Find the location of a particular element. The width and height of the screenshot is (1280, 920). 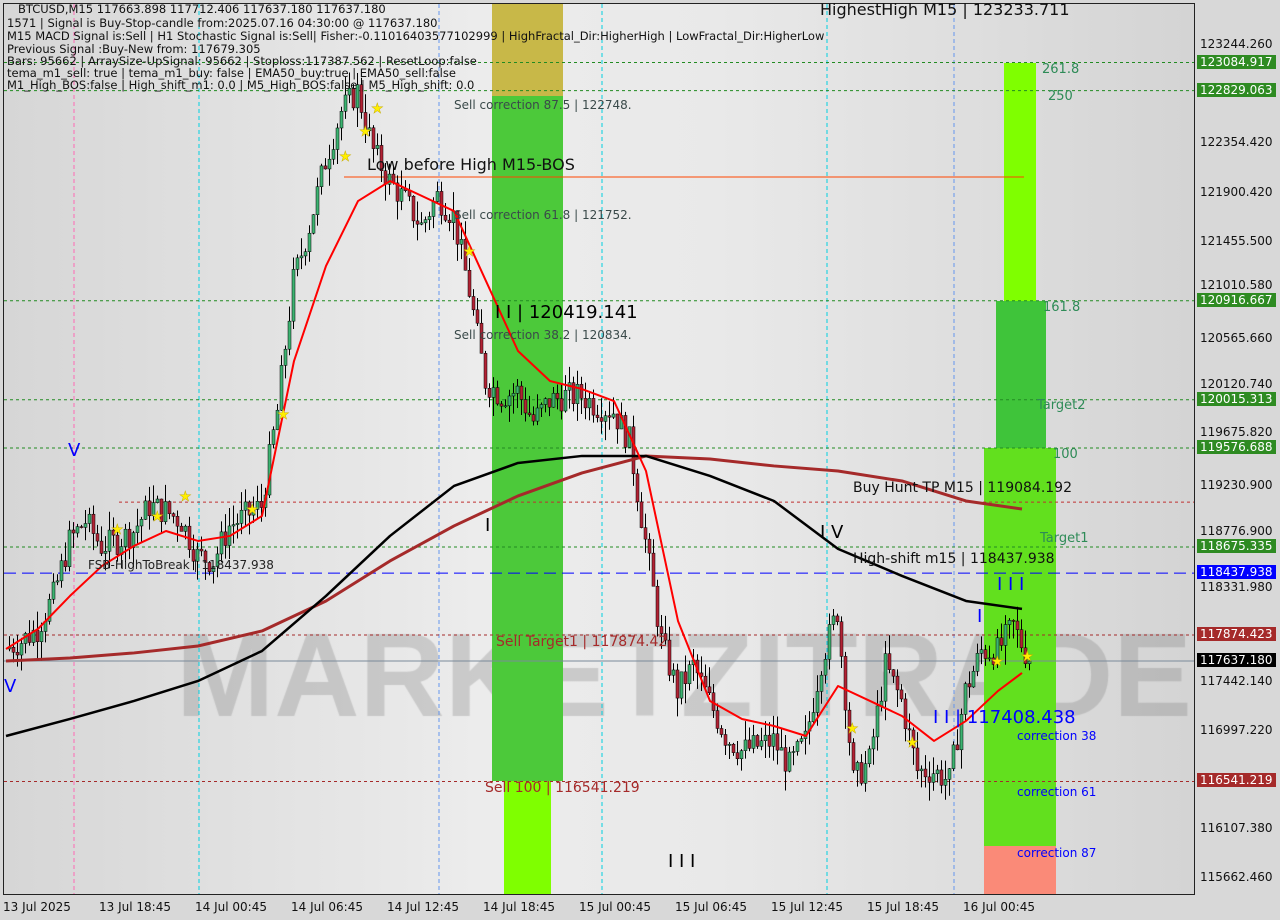

time-tick-label: 14 Jul 12:45 is located at coordinates (423, 907).